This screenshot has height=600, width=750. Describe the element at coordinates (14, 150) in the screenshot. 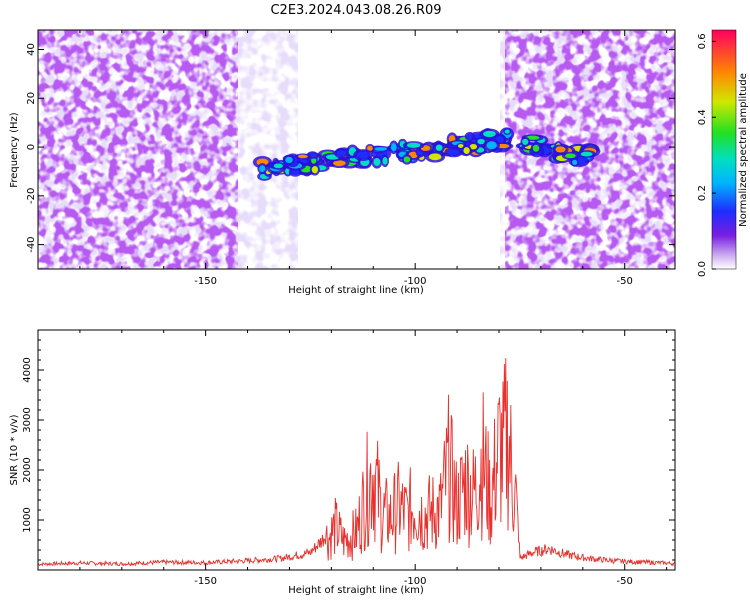

I see `heatmap-y-axis-label: Frequency (Hz)` at that location.